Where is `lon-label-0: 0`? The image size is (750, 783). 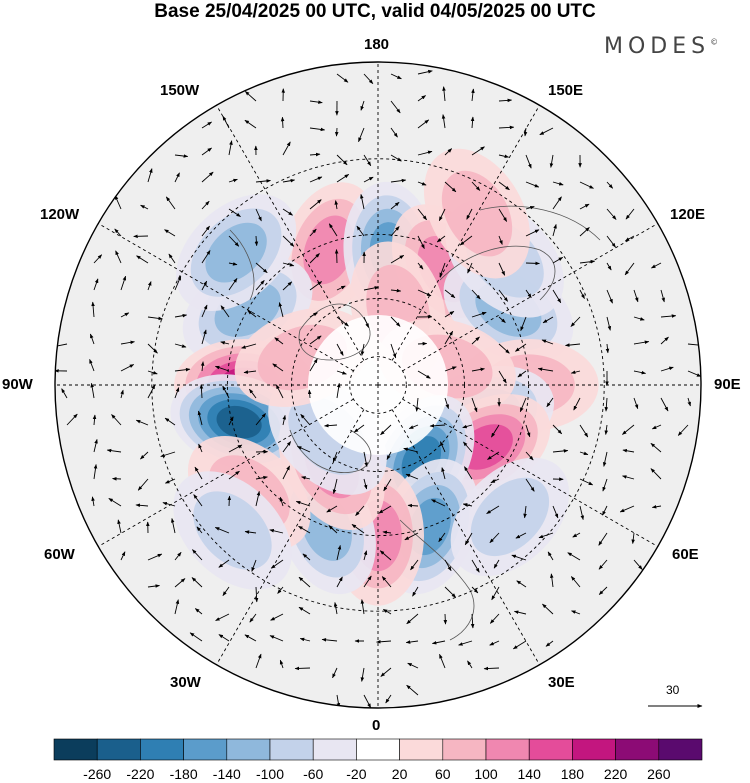
lon-label-0: 0 is located at coordinates (376, 725).